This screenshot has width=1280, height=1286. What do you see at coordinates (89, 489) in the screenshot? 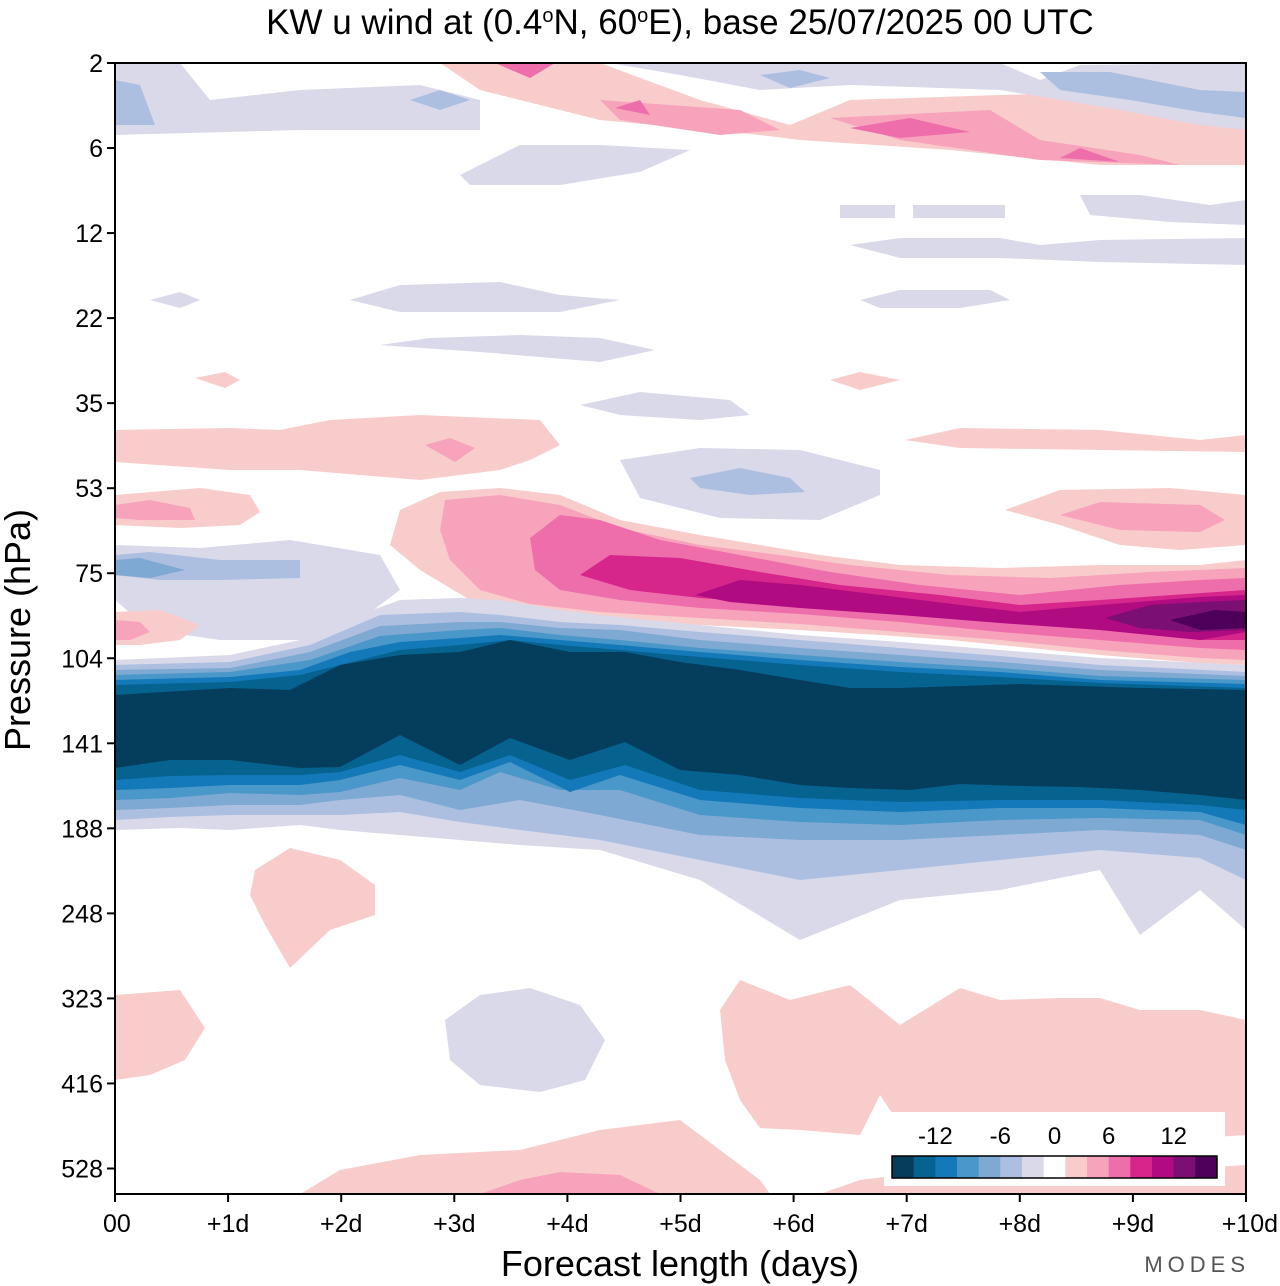
I see `y-tick-label: 53` at bounding box center [89, 489].